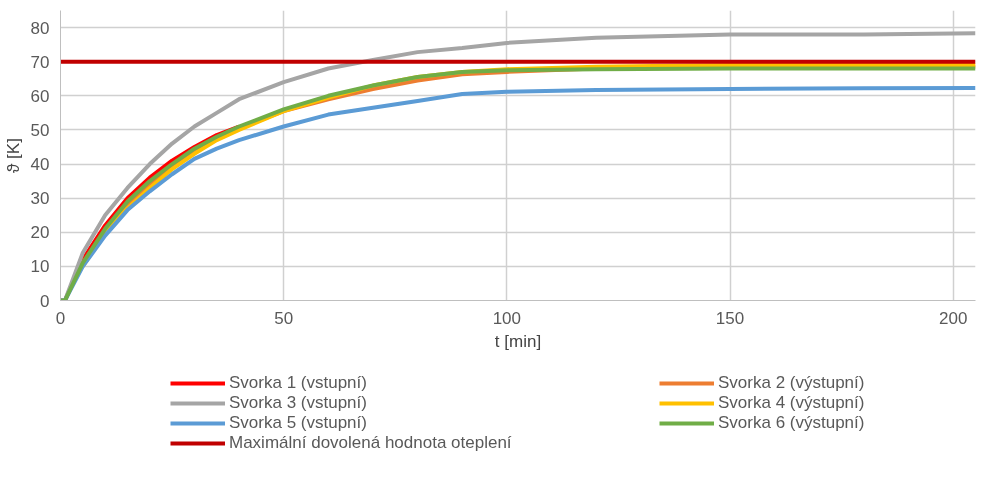 The image size is (1003, 486). Describe the element at coordinates (730, 318) in the screenshot. I see `x-tick-label: 150` at that location.